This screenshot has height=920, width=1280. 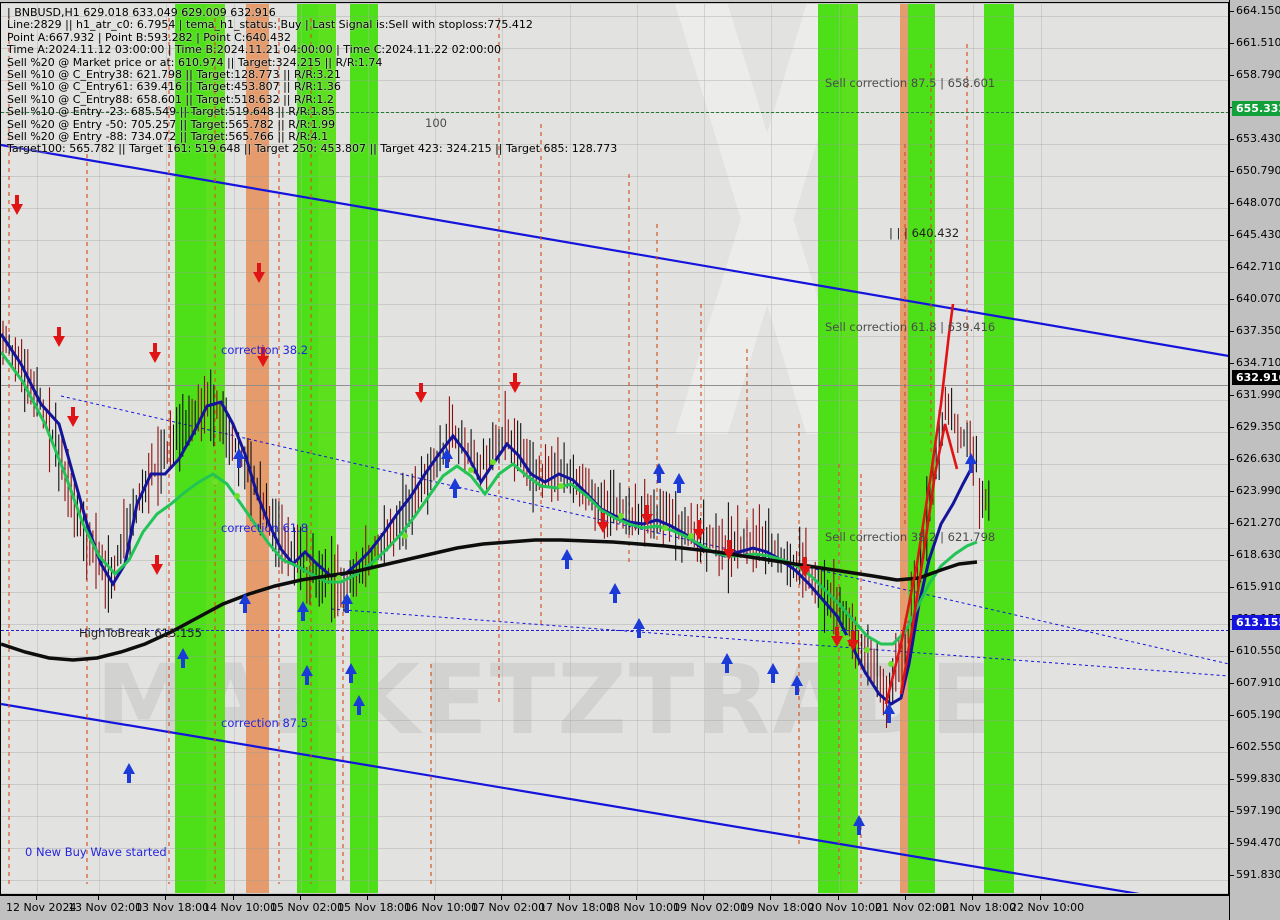 What do you see at coordinates (441, 907) in the screenshot?
I see `time-label: 16 Nov 10:00` at bounding box center [441, 907].